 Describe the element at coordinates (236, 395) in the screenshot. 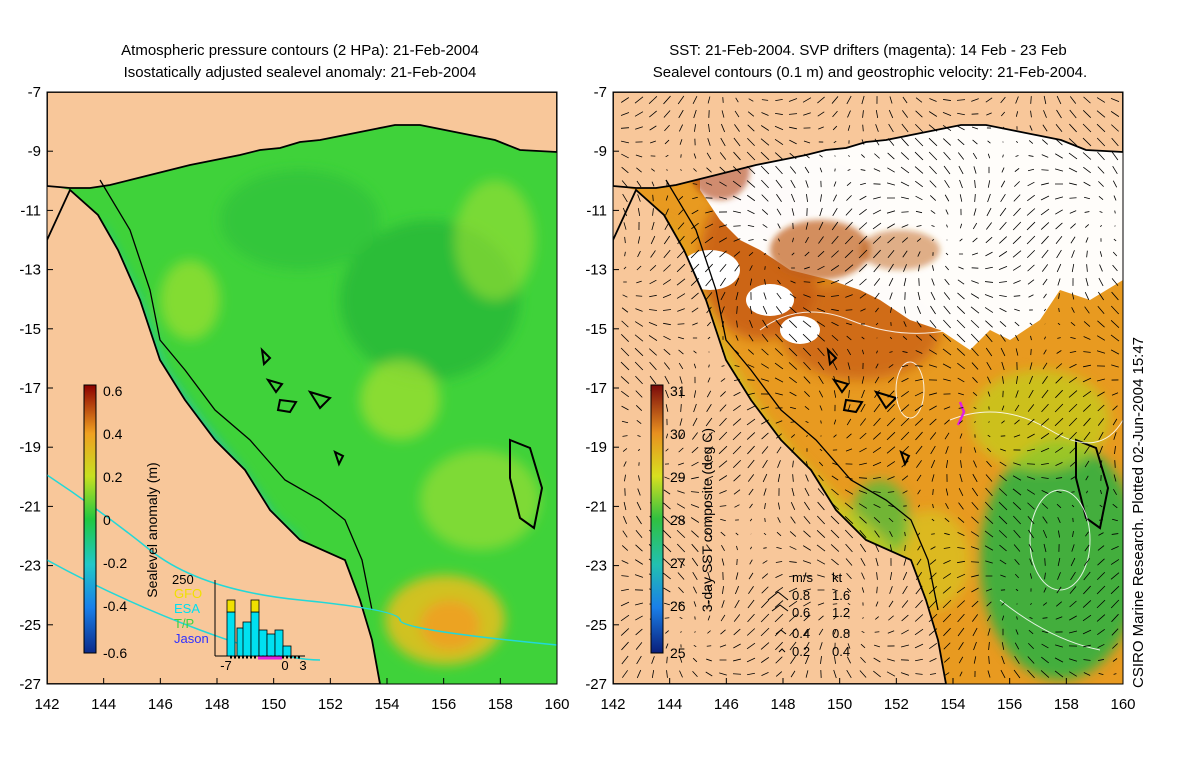

I see `left-reef` at that location.